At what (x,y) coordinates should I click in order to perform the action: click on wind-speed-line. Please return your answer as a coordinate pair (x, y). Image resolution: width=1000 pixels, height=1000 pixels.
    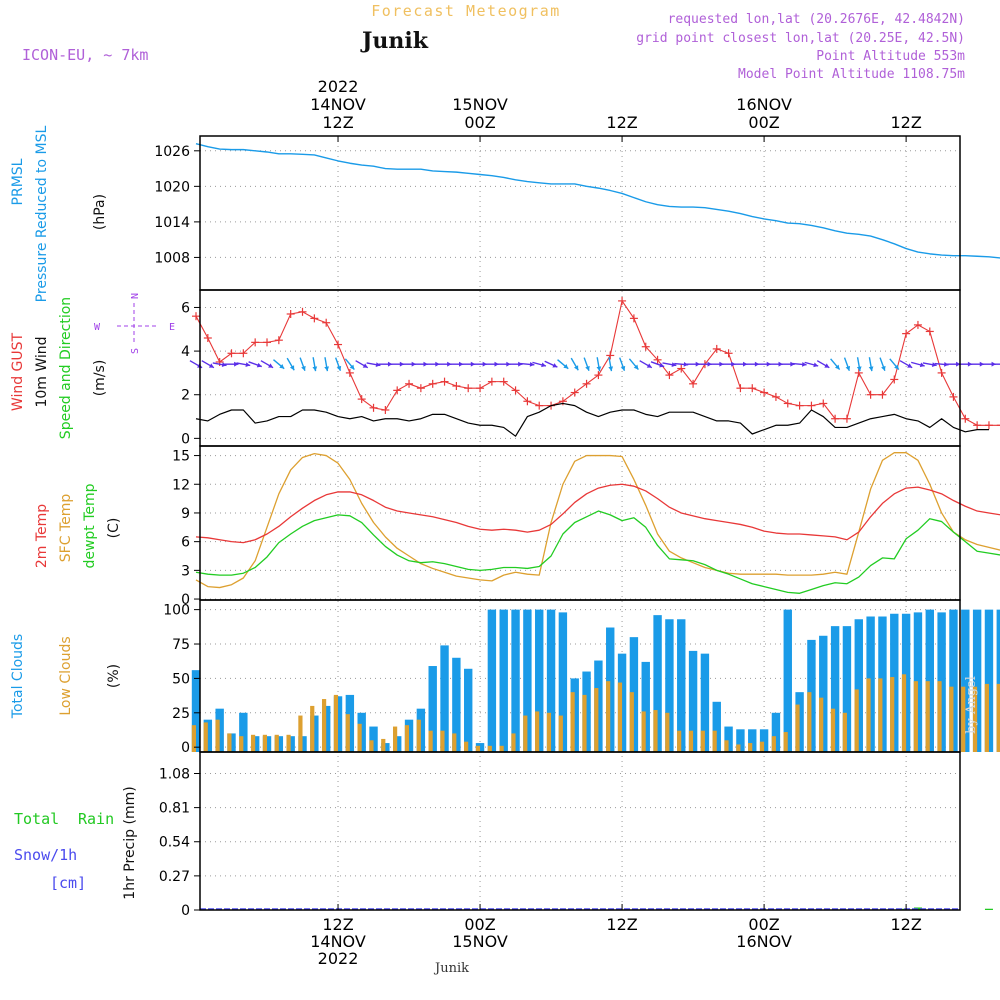
    Looking at the image, I should click on (592, 419).